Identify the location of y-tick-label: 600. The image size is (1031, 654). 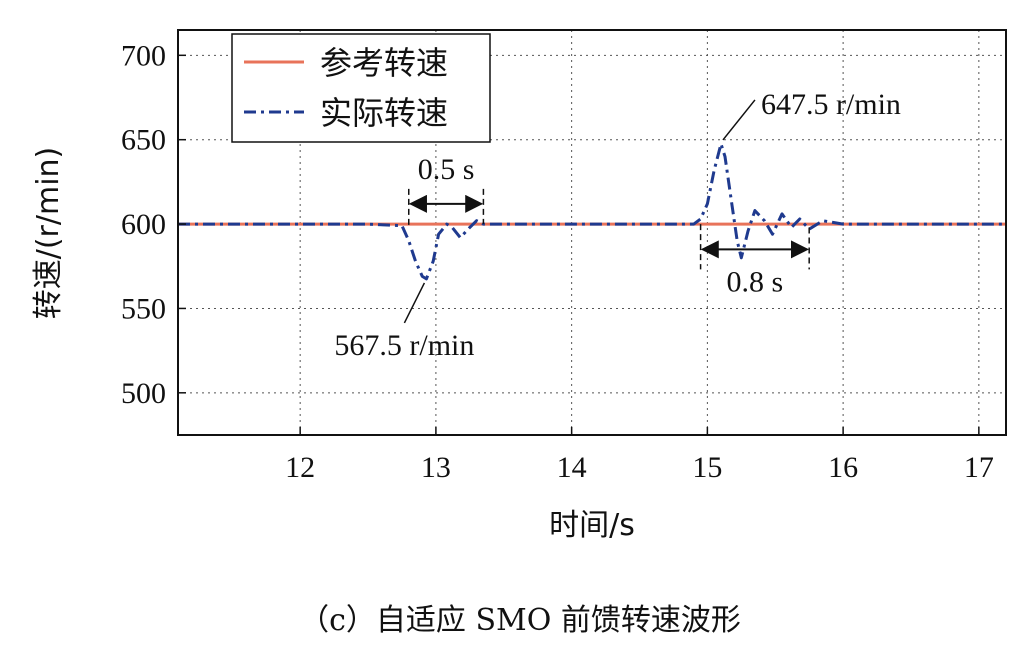
(143, 224).